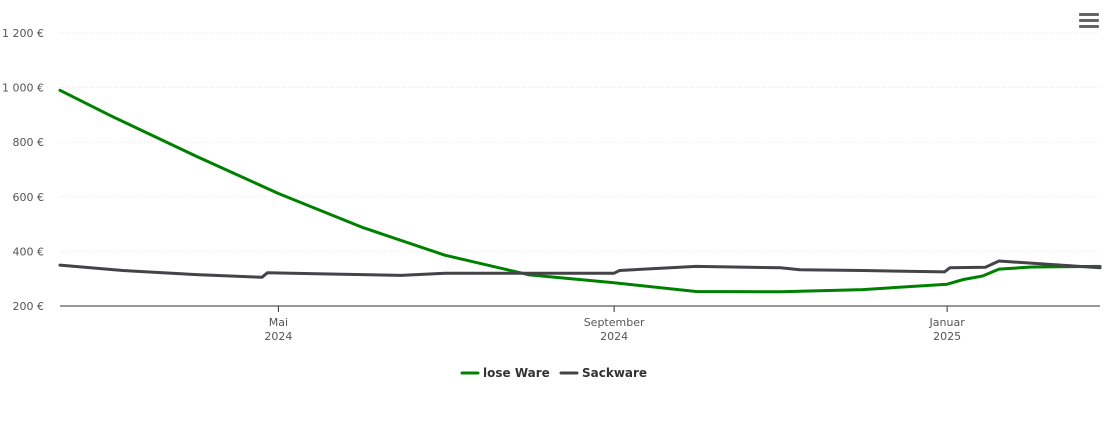 This screenshot has width=1110, height=423. I want to click on y-tick-label: 400 €, so click(29, 251).